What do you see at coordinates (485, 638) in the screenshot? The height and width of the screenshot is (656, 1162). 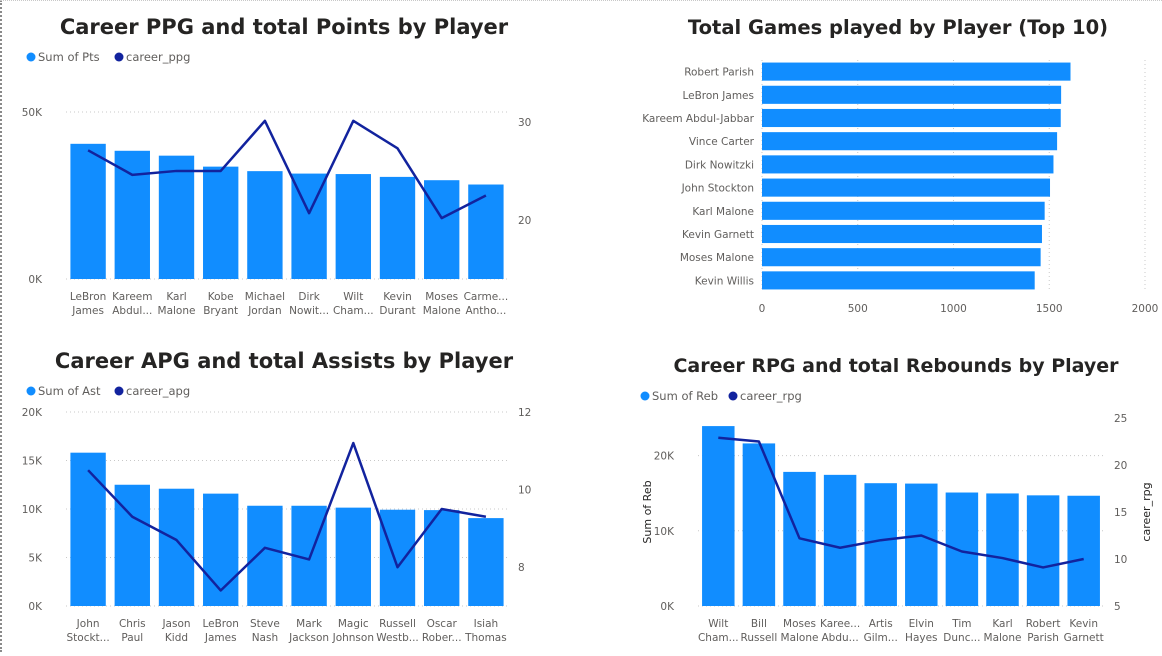 I see `x-tick-label: Thomas` at bounding box center [485, 638].